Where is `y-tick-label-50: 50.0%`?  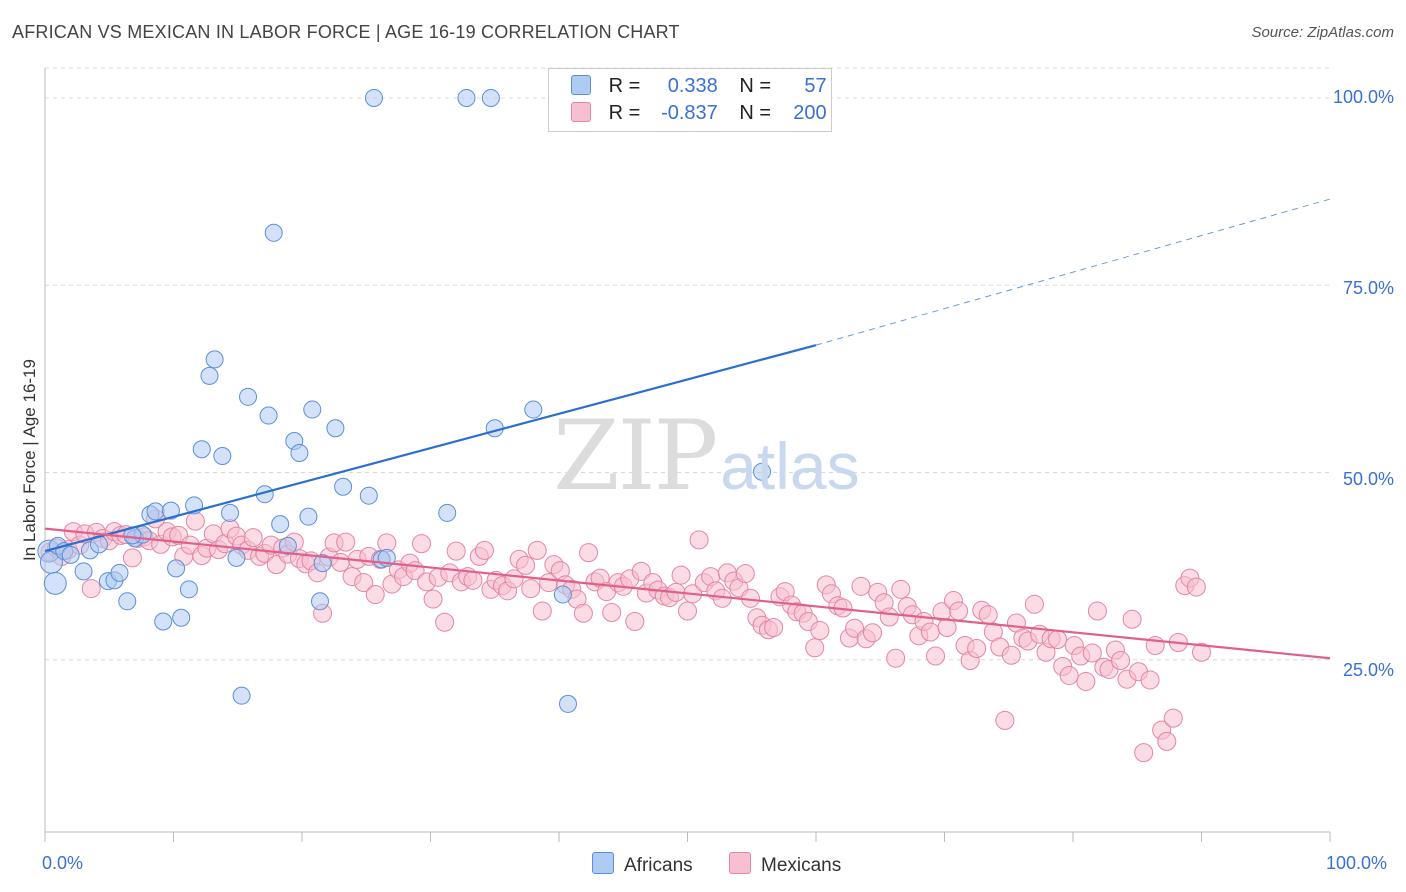 y-tick-label-50: 50.0% is located at coordinates (1368, 479).